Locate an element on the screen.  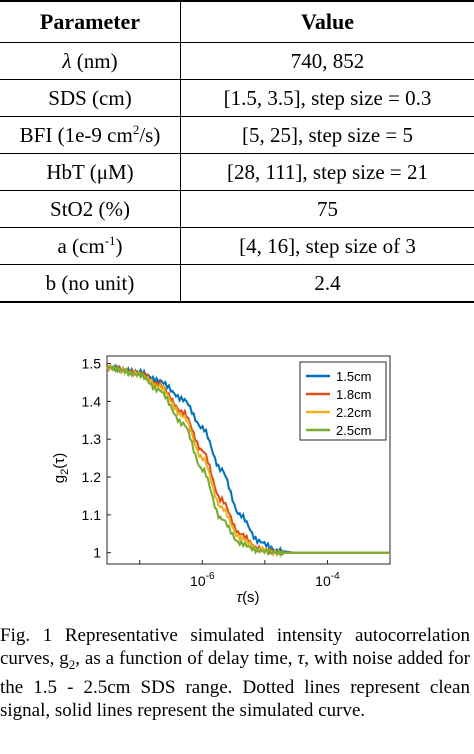
table-row: b (no unit) 2.4 is located at coordinates (237, 283).